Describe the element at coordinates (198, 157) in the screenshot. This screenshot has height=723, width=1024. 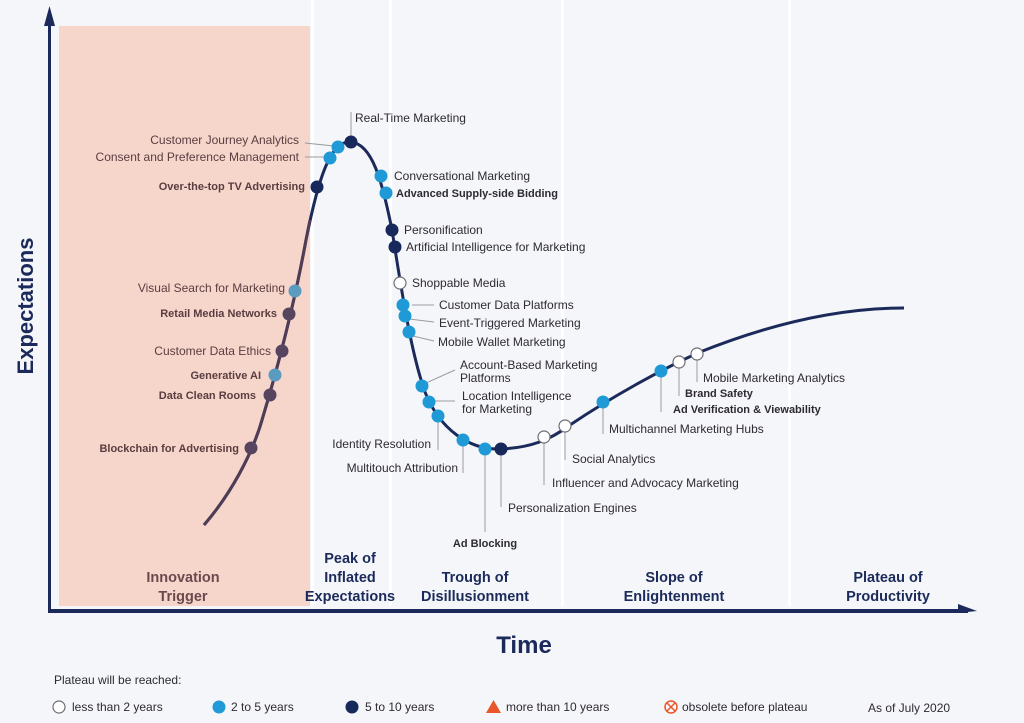
I see `label-consent: Consent and Preference Management` at that location.